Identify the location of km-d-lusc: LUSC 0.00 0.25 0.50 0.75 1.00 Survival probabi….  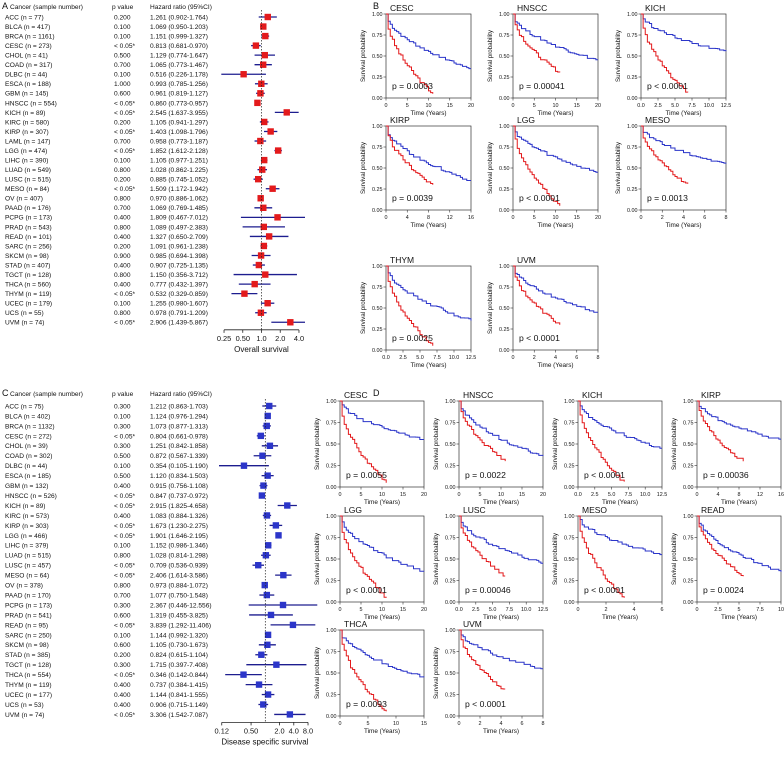
(490, 563).